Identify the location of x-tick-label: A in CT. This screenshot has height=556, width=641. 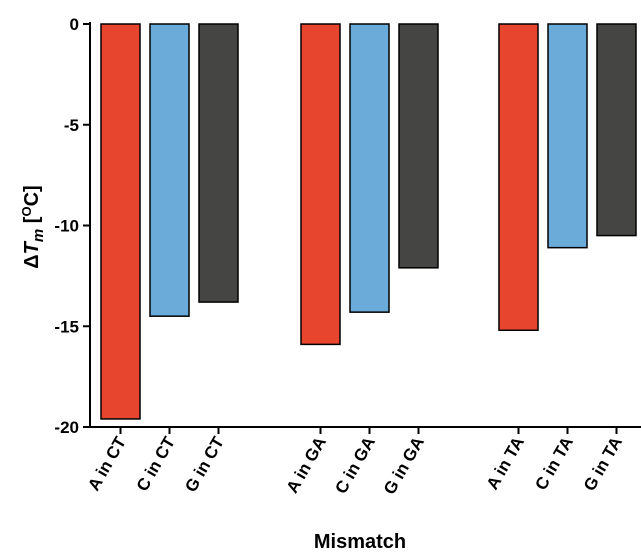
(107, 463).